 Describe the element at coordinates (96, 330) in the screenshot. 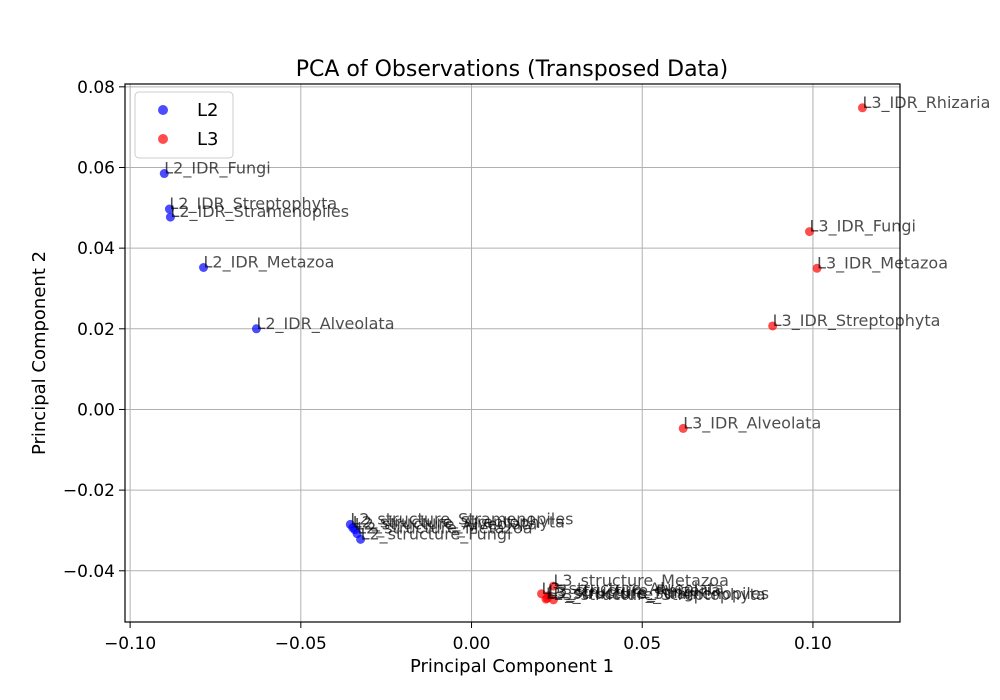

I see `y-tick-label: 0.02` at that location.